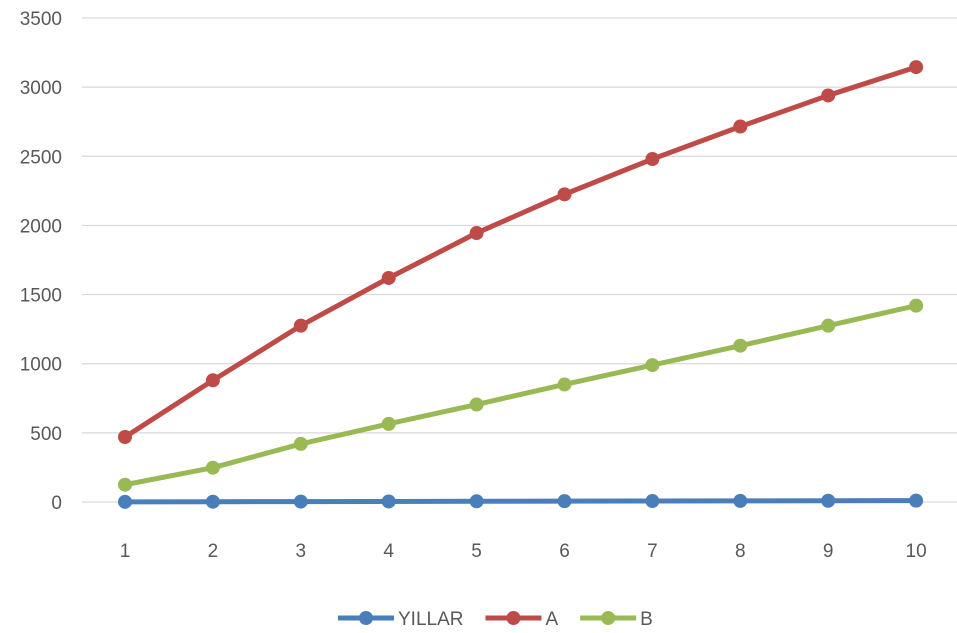 This screenshot has width=957, height=633. Describe the element at coordinates (740, 551) in the screenshot. I see `x-tick-label: 8` at that location.